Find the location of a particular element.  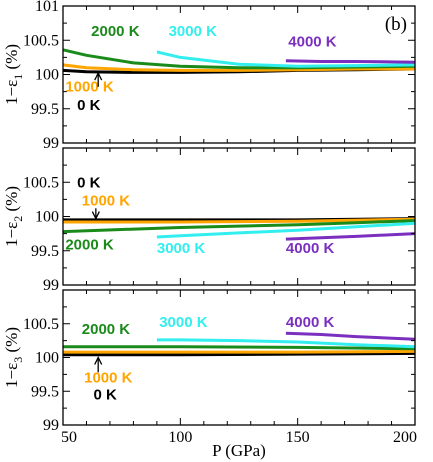

x-axis-label: P (GPa) is located at coordinates (239, 450).